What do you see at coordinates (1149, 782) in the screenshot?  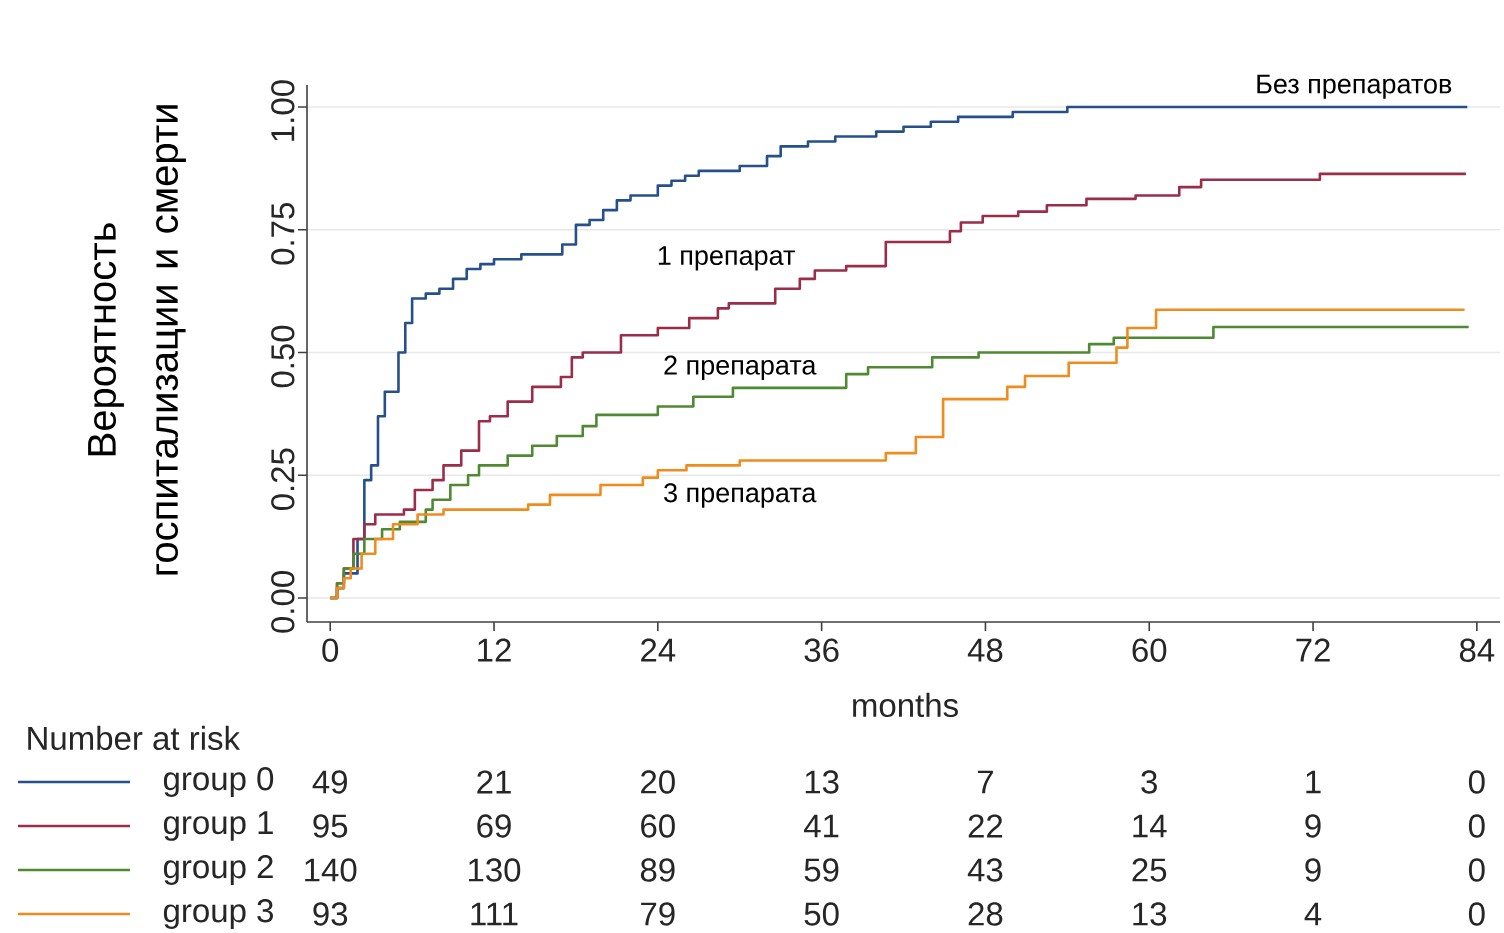 I see `text: 3` at bounding box center [1149, 782].